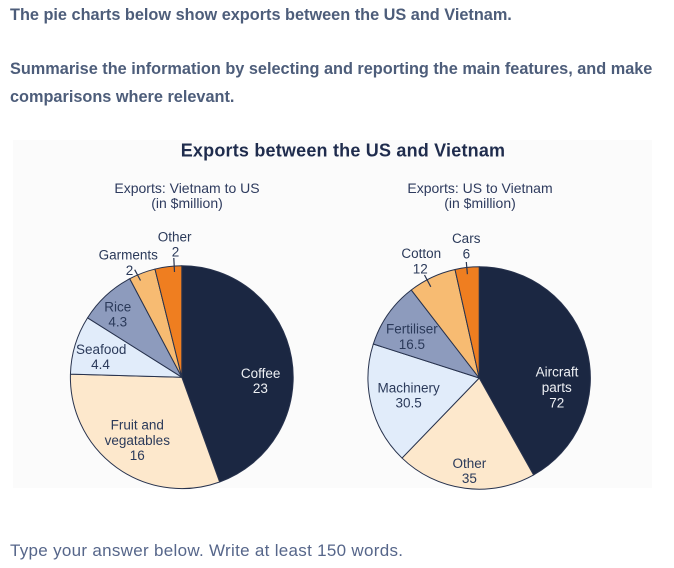 The image size is (674, 568). Describe the element at coordinates (261, 373) in the screenshot. I see `svg-text: Coffee` at that location.